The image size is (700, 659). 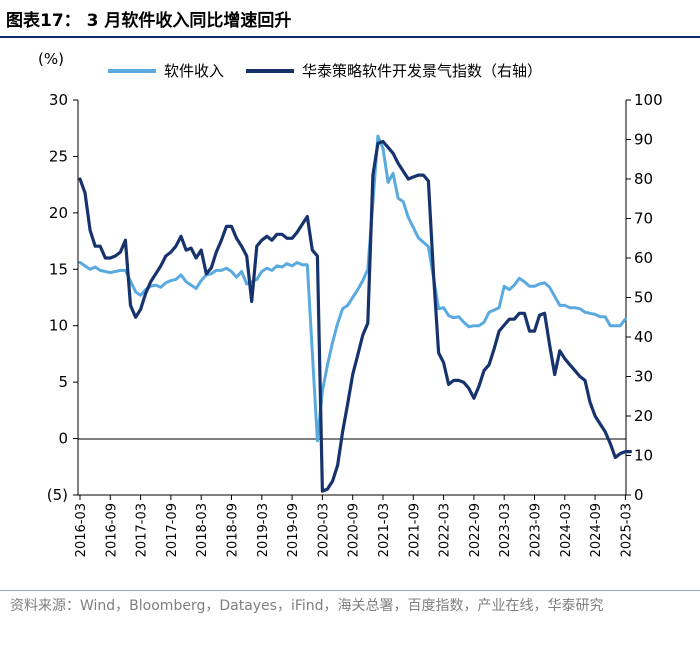 What do you see at coordinates (475, 530) in the screenshot?
I see `x-tick-label: 2022-09` at bounding box center [475, 530].